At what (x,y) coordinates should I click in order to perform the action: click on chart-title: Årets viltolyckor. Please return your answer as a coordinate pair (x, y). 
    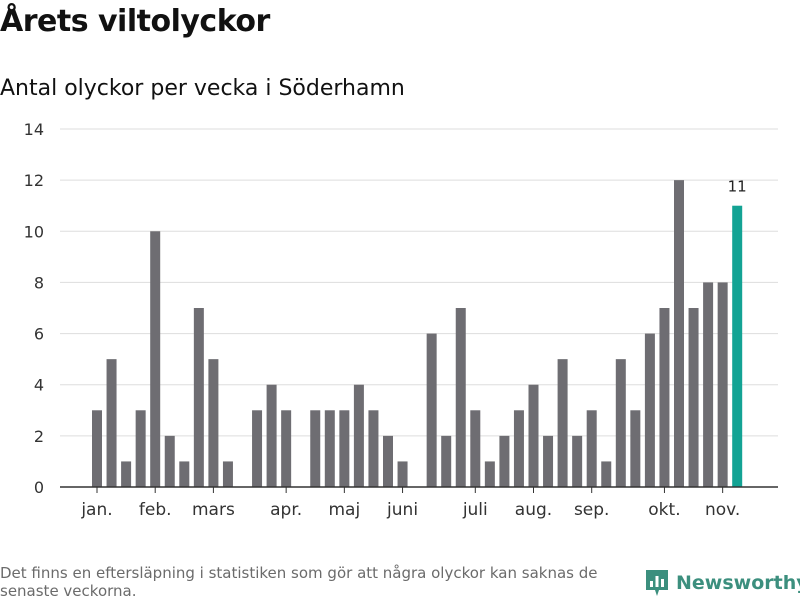
    Looking at the image, I should click on (135, 21).